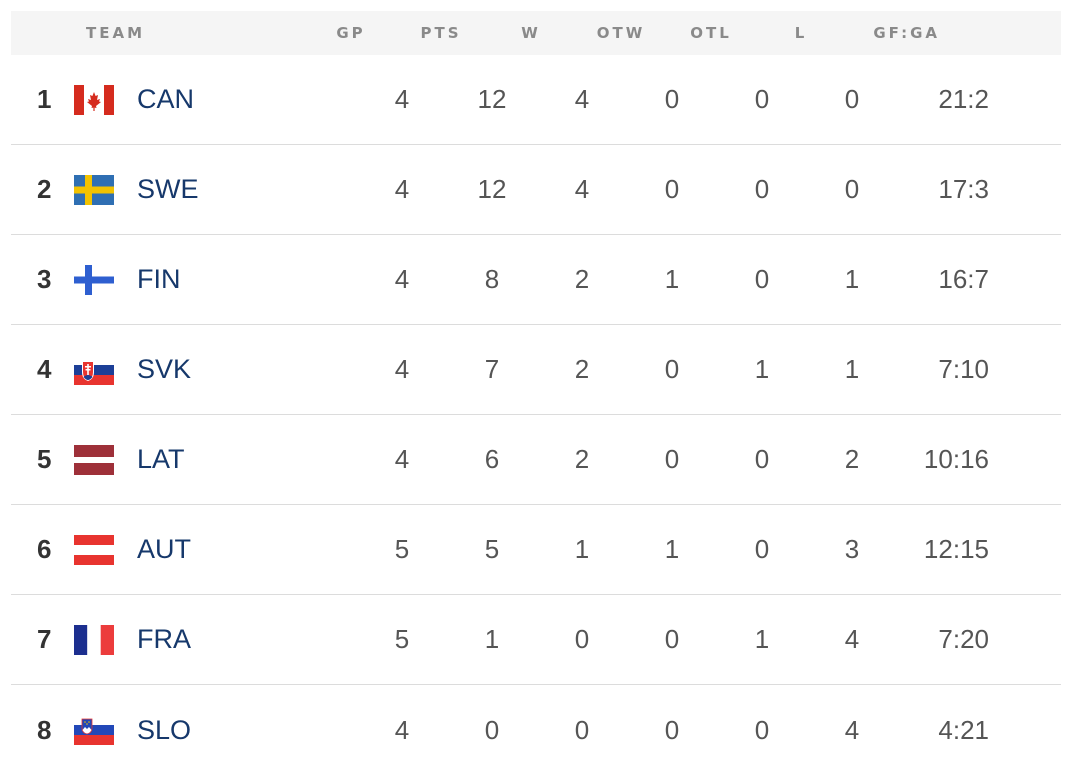 The image size is (1082, 775). Describe the element at coordinates (963, 279) in the screenshot. I see `cell-gfga: 16:7` at that location.